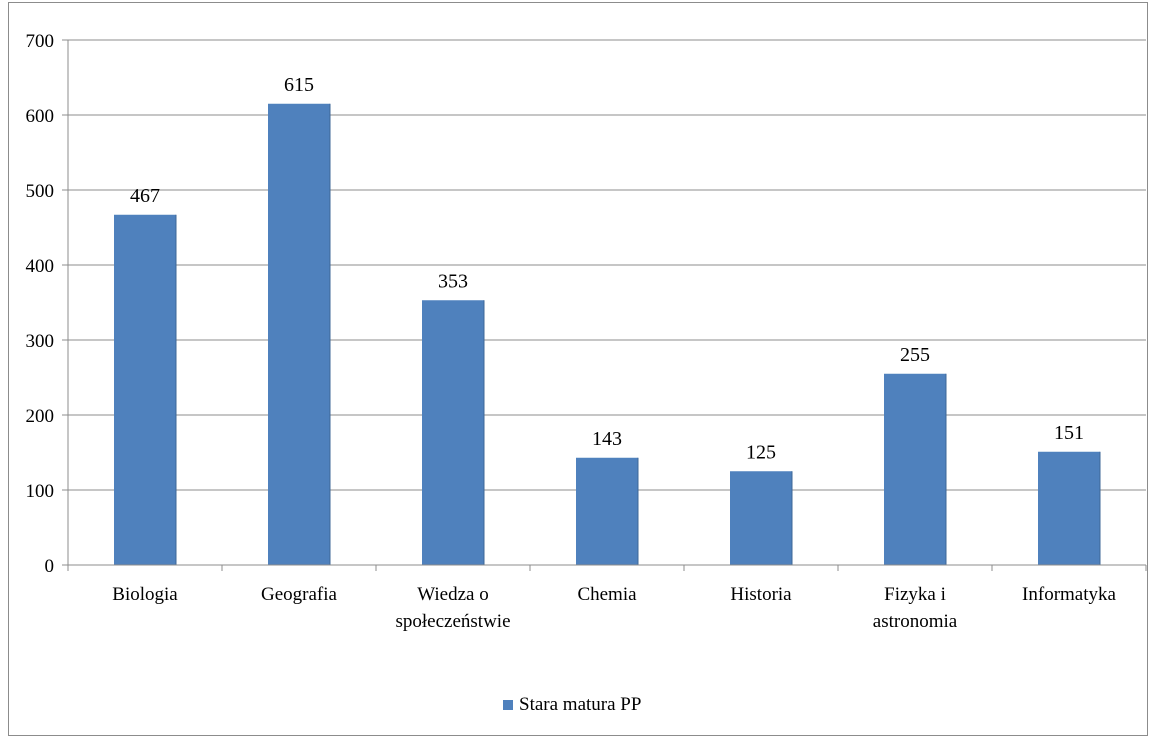 The width and height of the screenshot is (1153, 742). Describe the element at coordinates (40, 341) in the screenshot. I see `y-tick-label: 300` at that location.